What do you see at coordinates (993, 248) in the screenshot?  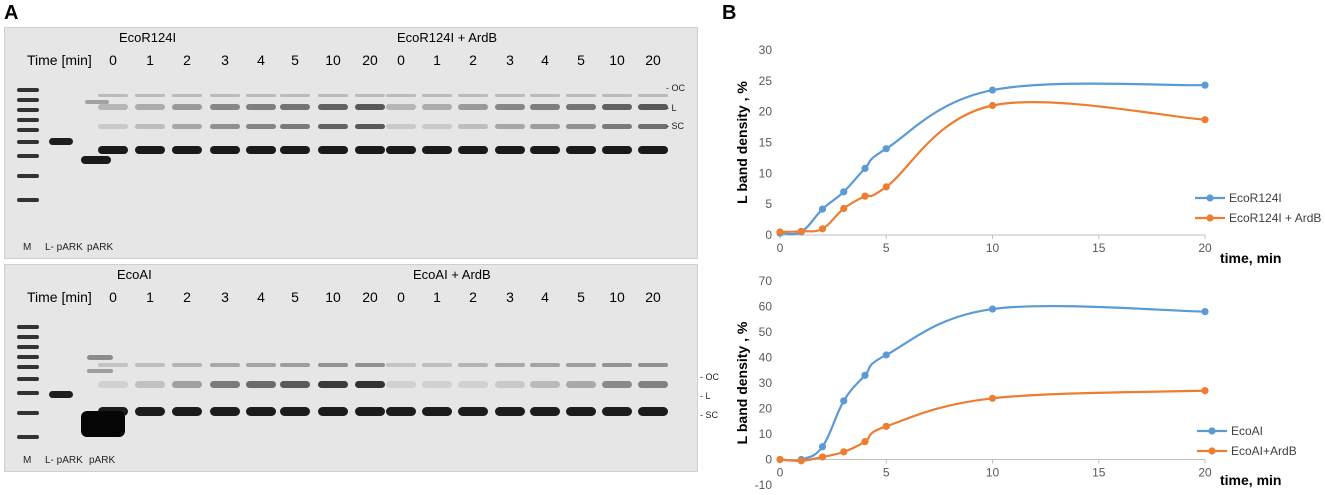 I see `x-tick-label: 10` at bounding box center [993, 248].